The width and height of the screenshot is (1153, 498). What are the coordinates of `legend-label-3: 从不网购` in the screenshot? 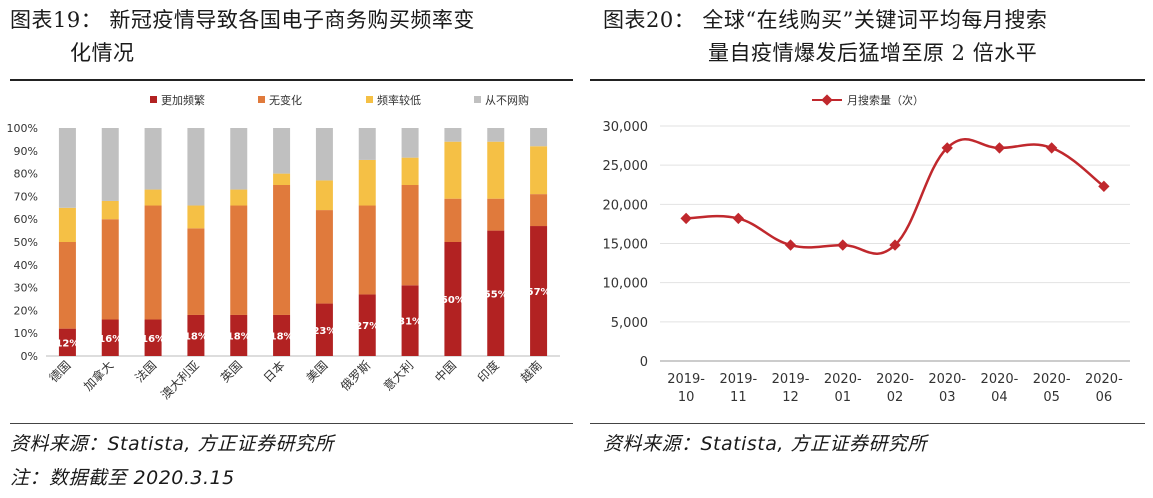 It's located at (507, 100).